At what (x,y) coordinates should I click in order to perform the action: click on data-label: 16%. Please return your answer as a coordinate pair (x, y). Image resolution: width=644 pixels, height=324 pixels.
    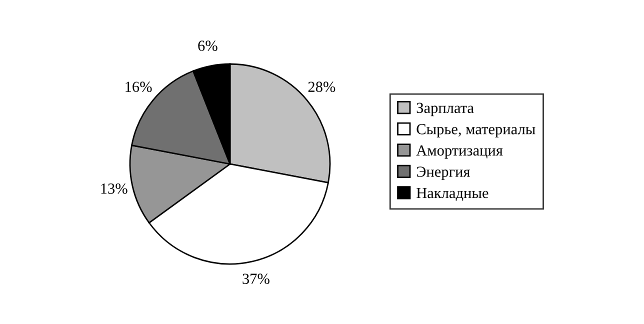
    Looking at the image, I should click on (139, 87).